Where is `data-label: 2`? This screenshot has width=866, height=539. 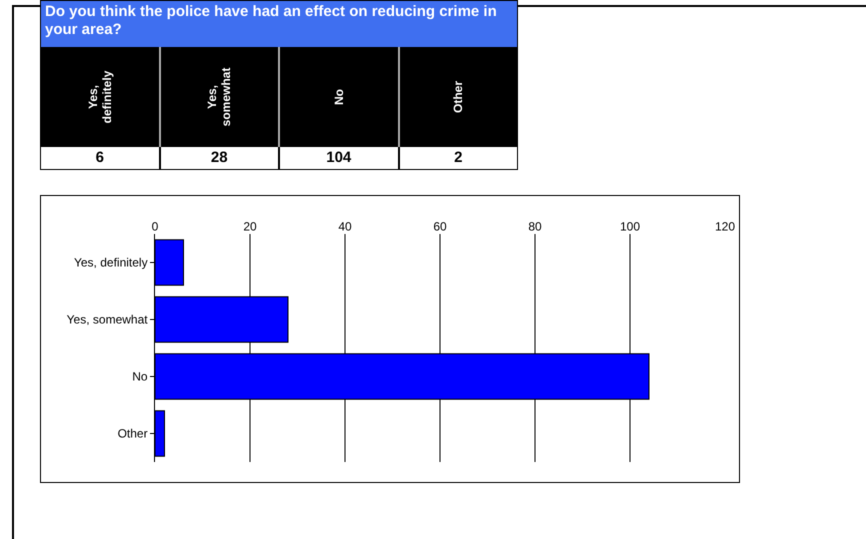 data-label: 2 is located at coordinates (457, 158).